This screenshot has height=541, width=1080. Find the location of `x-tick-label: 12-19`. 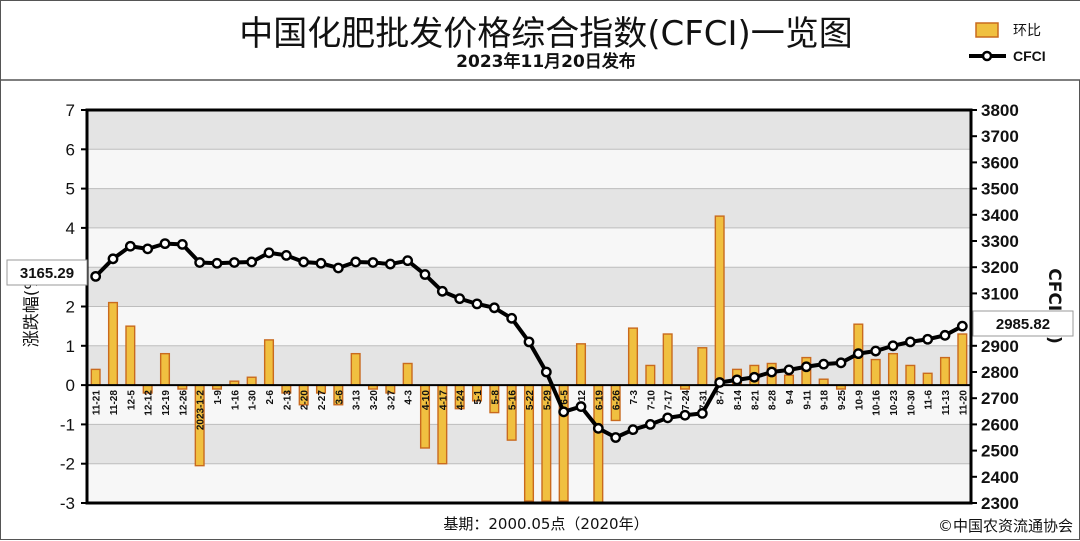

x-tick-label: 12-19 is located at coordinates (166, 403).